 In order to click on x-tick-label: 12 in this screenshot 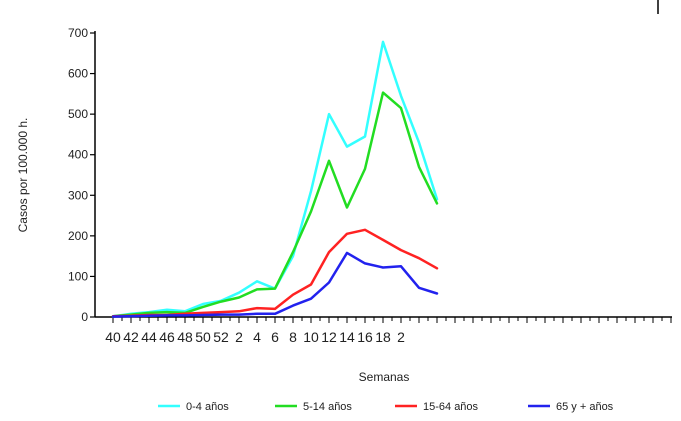, I will do `click(329, 337)`.